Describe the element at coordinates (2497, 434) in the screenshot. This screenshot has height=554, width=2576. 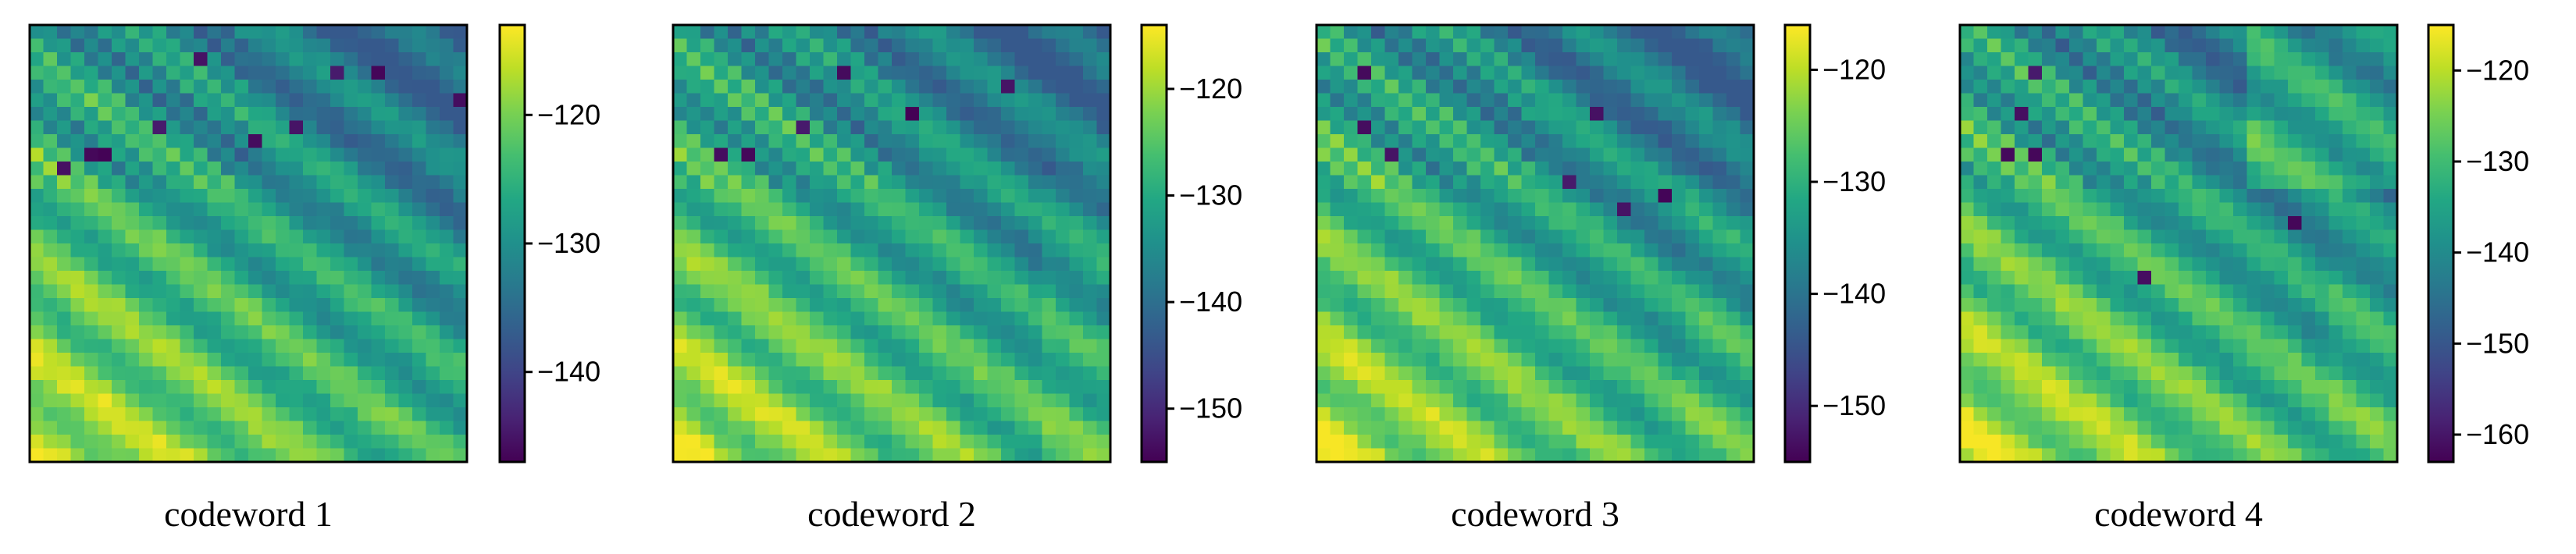
I see `colorbar-tick-label: −160` at that location.